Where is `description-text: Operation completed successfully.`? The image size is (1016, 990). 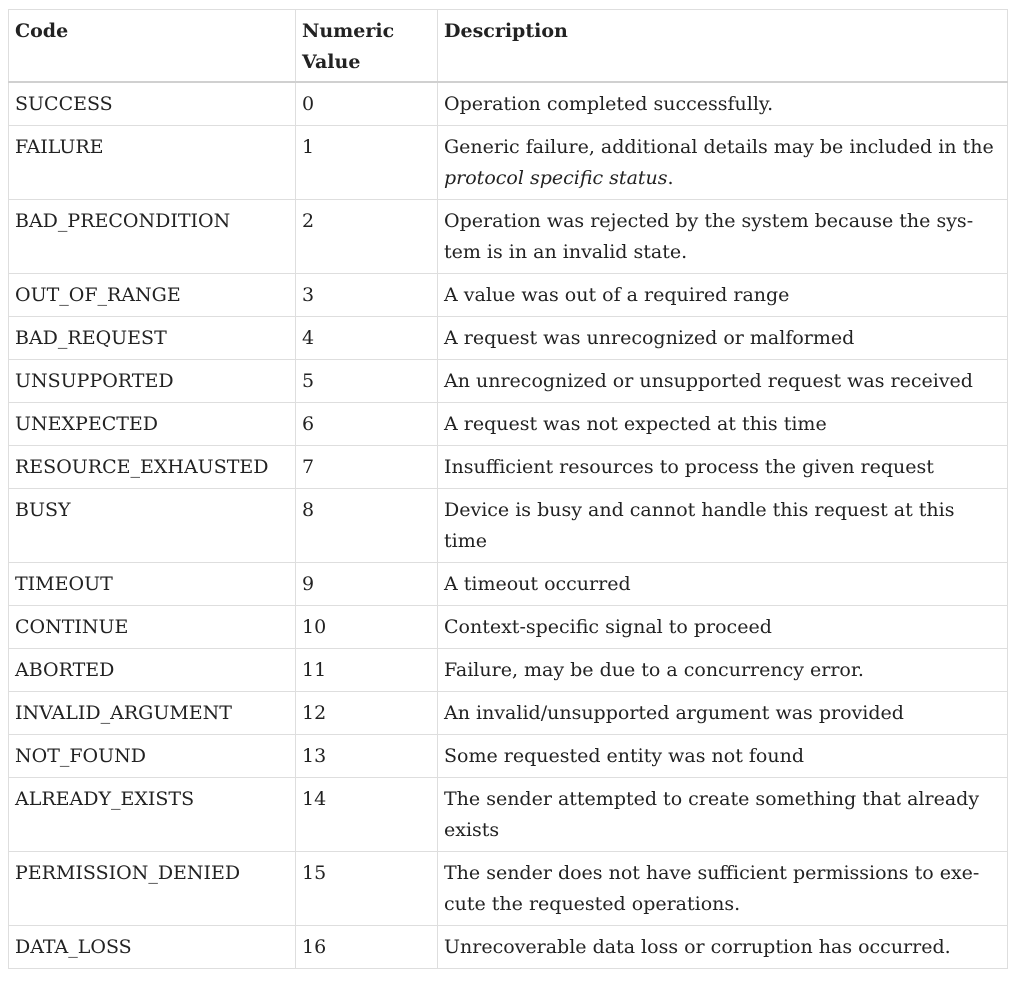
description-text: Operation completed successfully. is located at coordinates (609, 104).